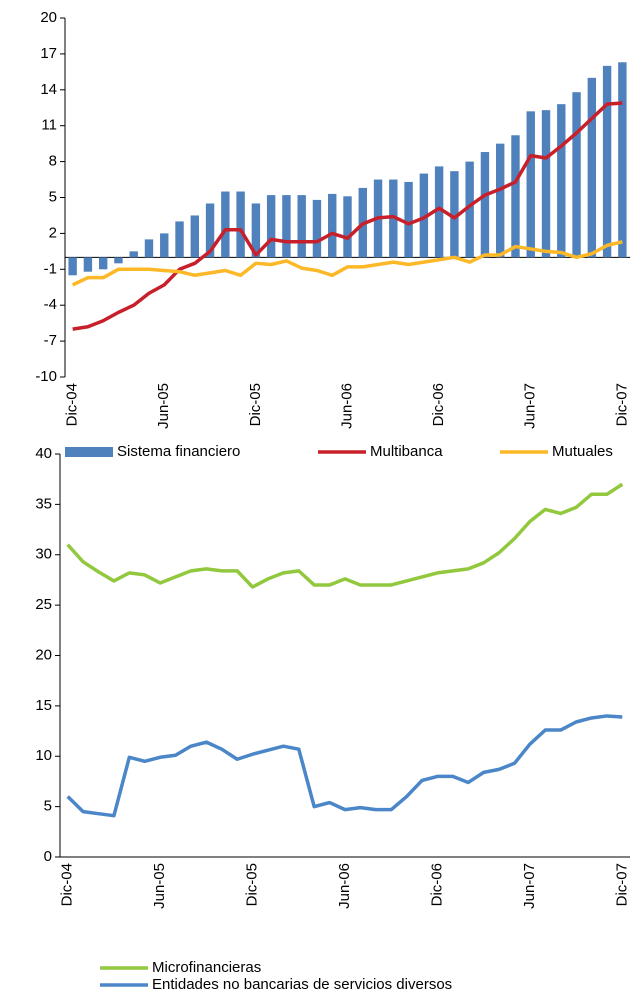 This screenshot has height=999, width=644. Describe the element at coordinates (43, 705) in the screenshot. I see `y-tick-label: 15` at that location.